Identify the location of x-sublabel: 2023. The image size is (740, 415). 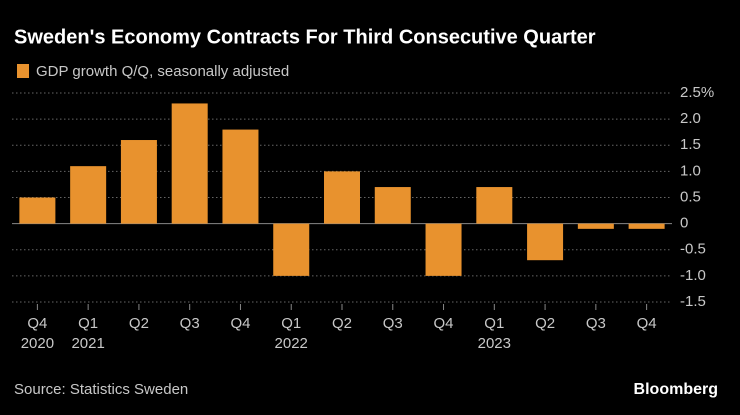
(494, 343).